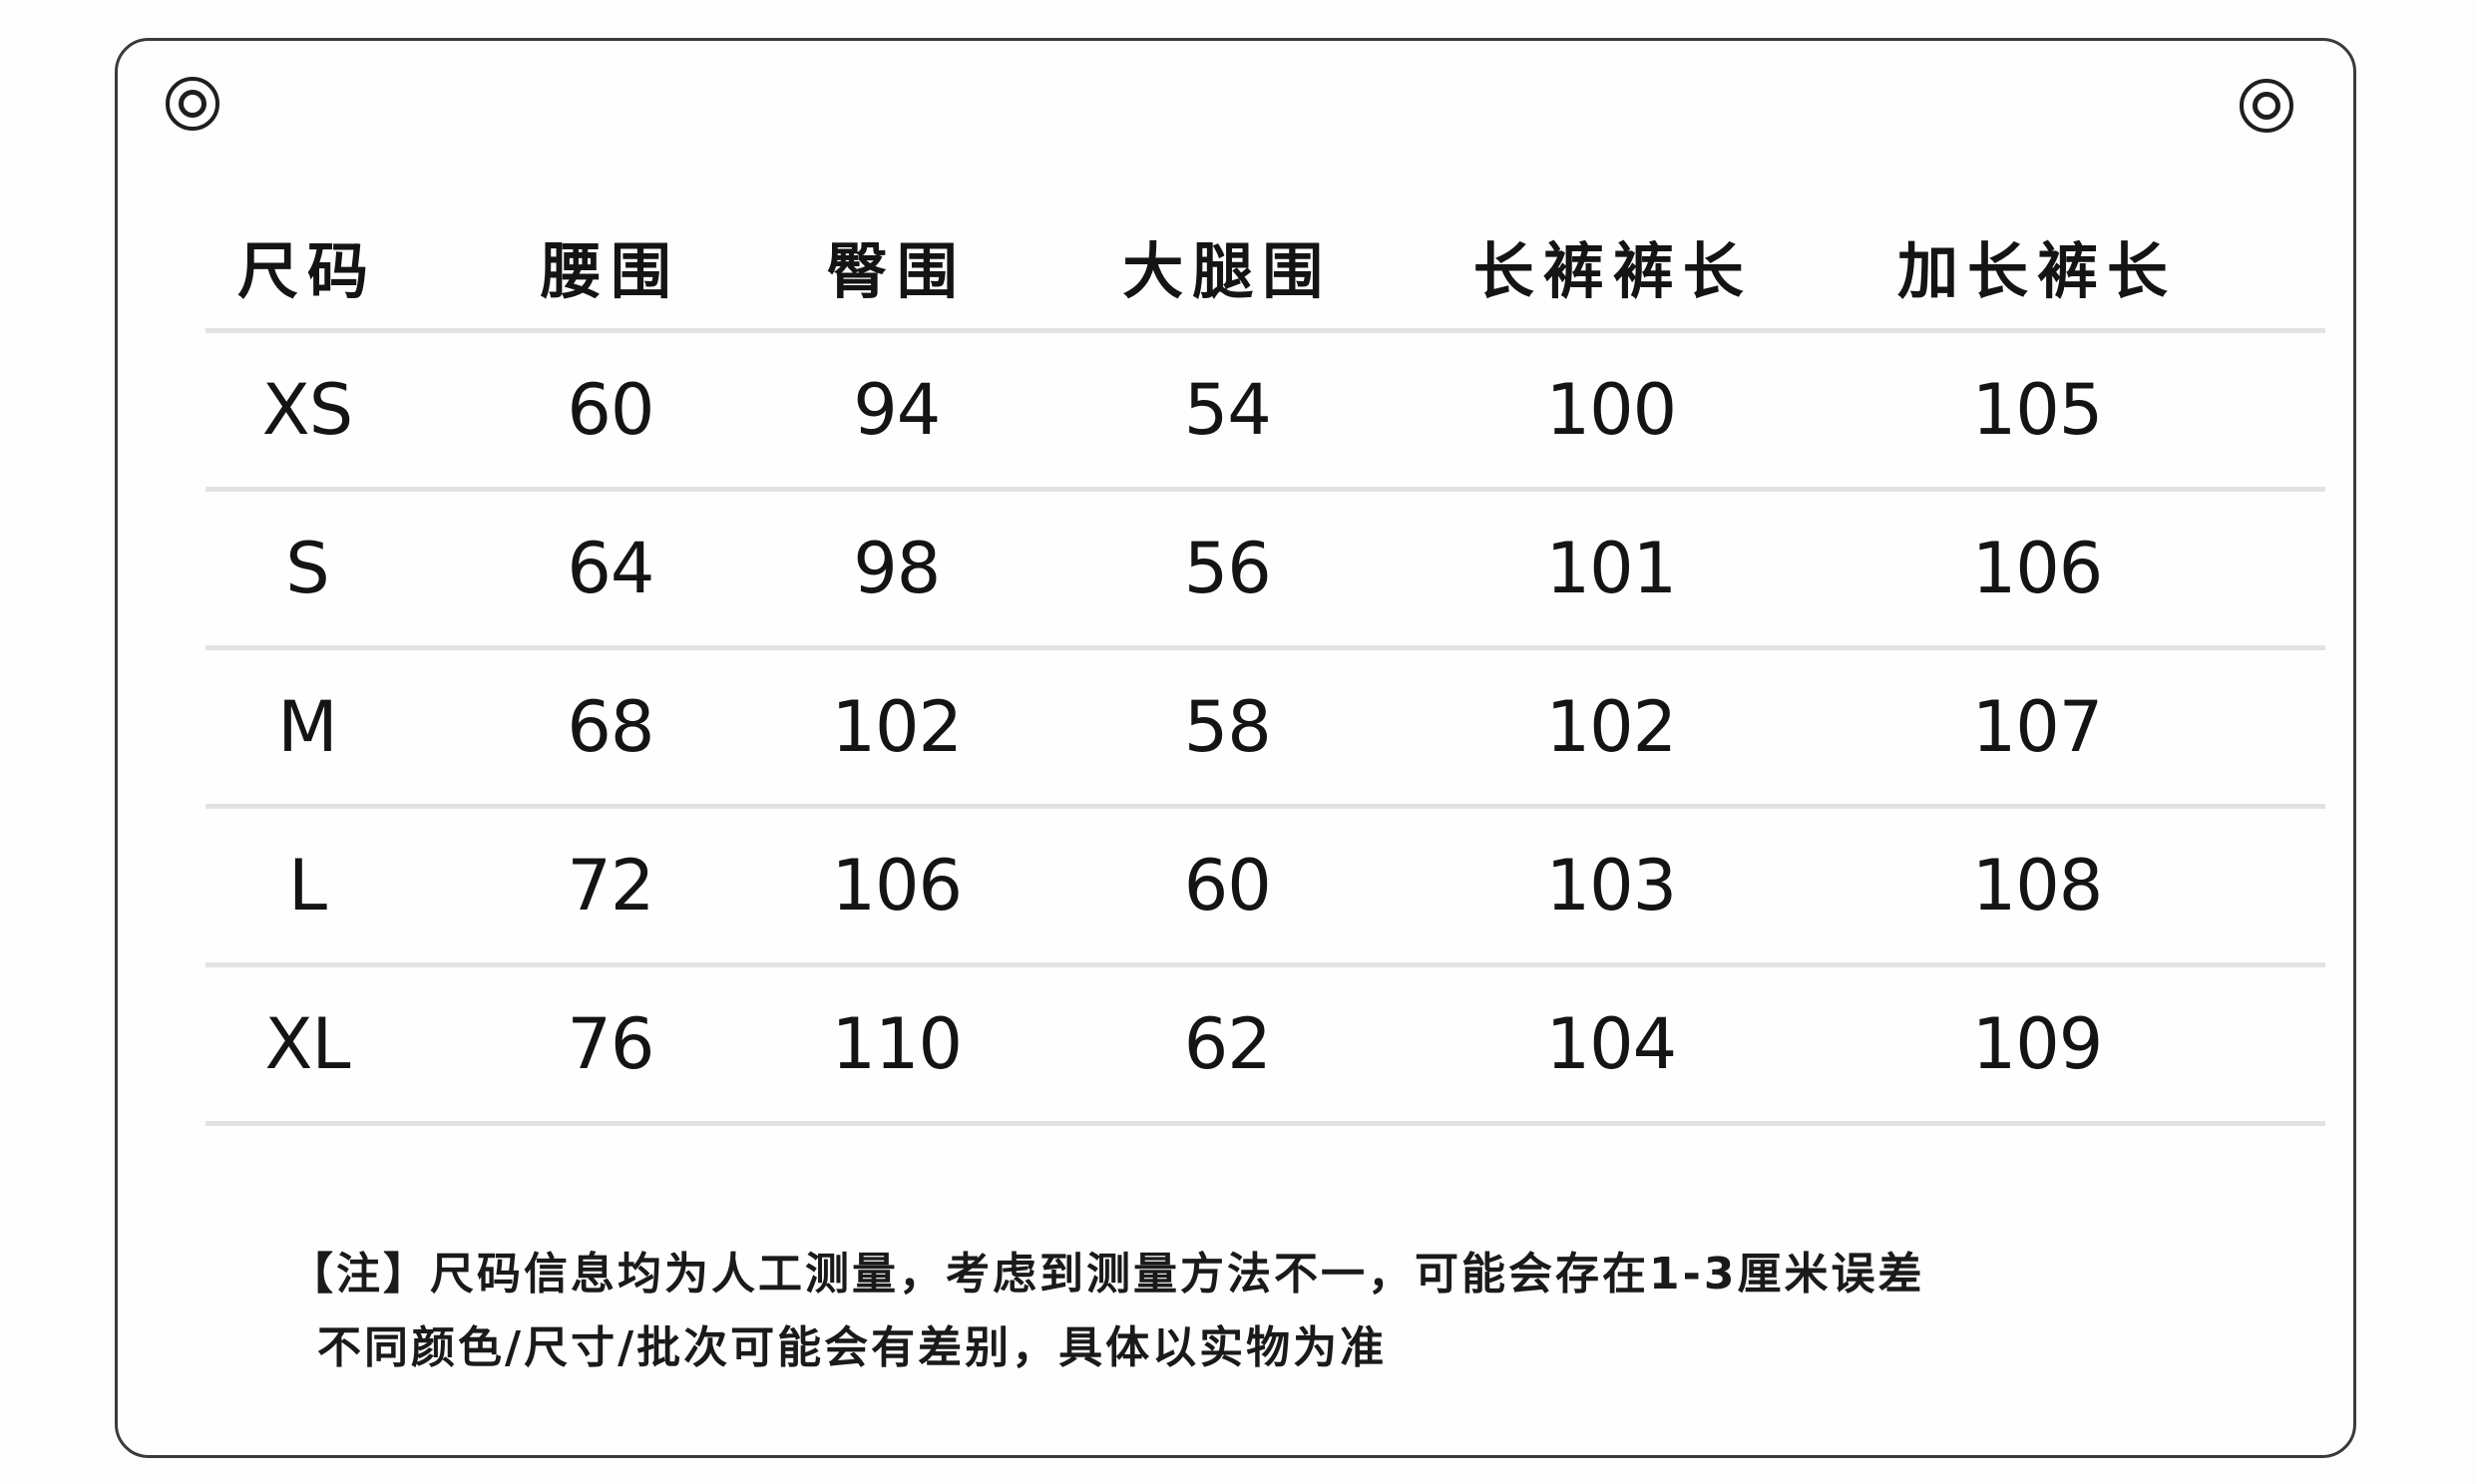 The height and width of the screenshot is (1484, 2474). Describe the element at coordinates (610, 886) in the screenshot. I see `value-cell: 72` at that location.